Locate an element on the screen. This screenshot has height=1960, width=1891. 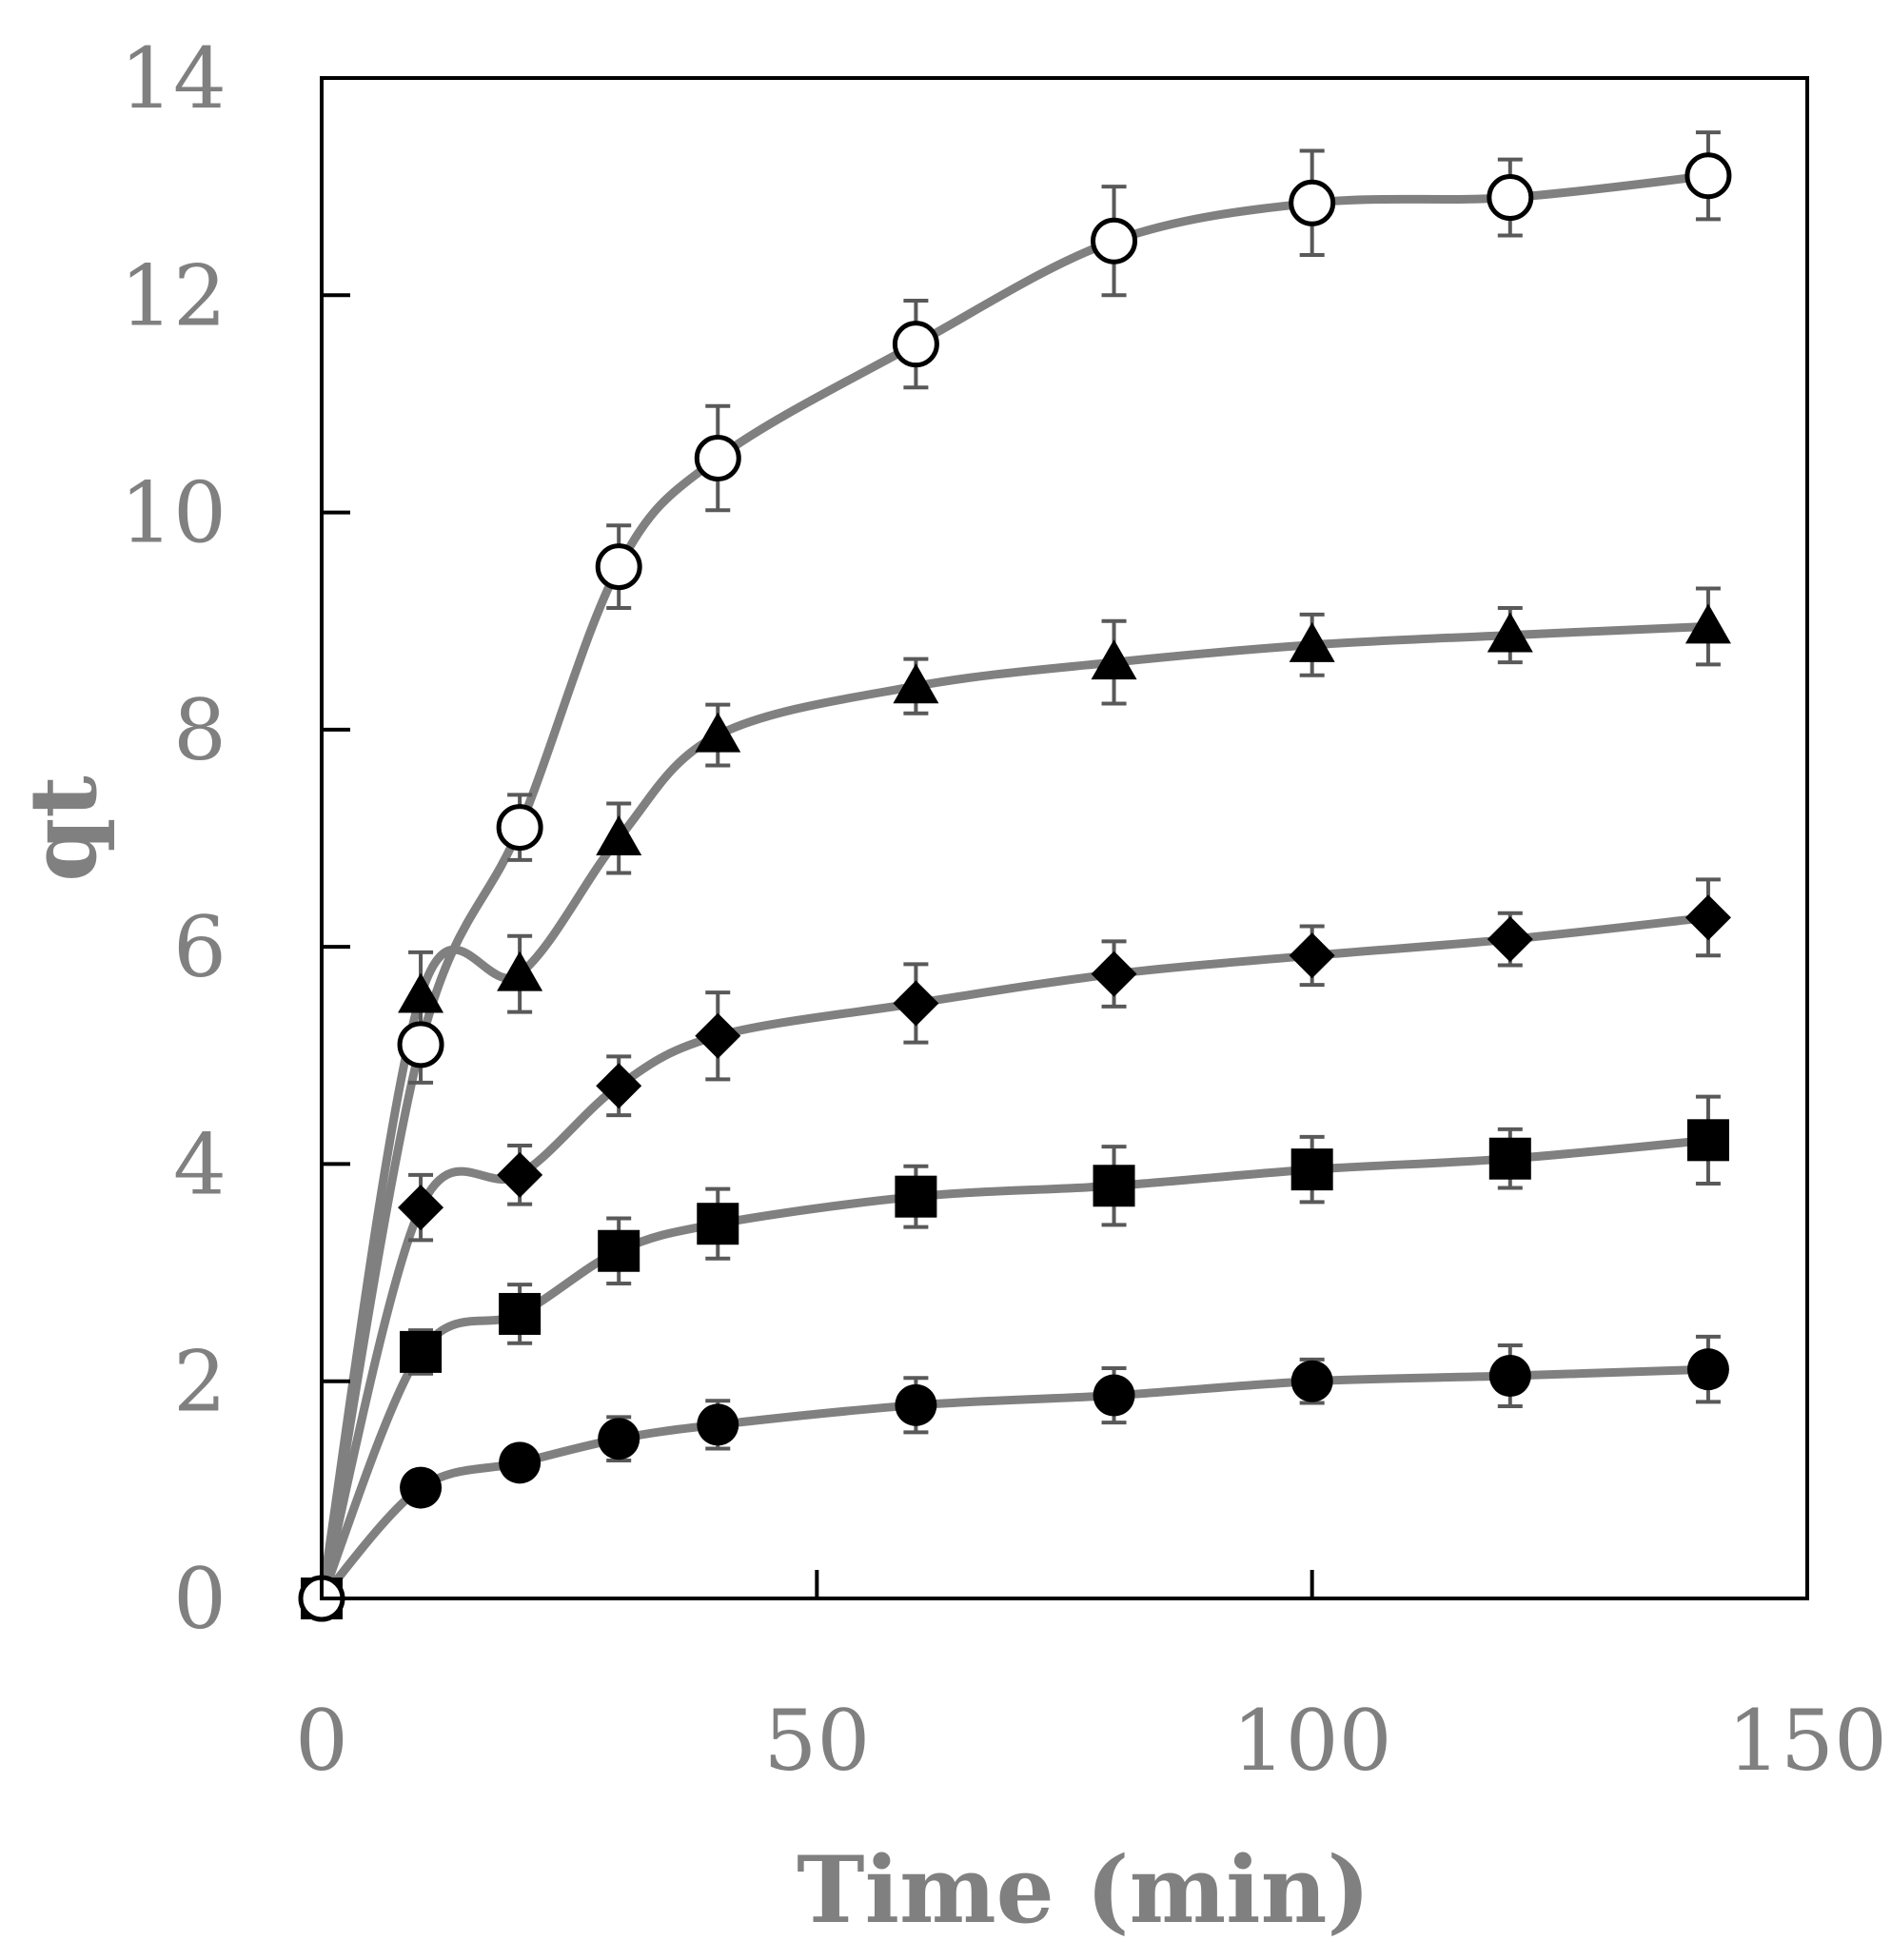
x-tick-label: 50 is located at coordinates (817, 1741).